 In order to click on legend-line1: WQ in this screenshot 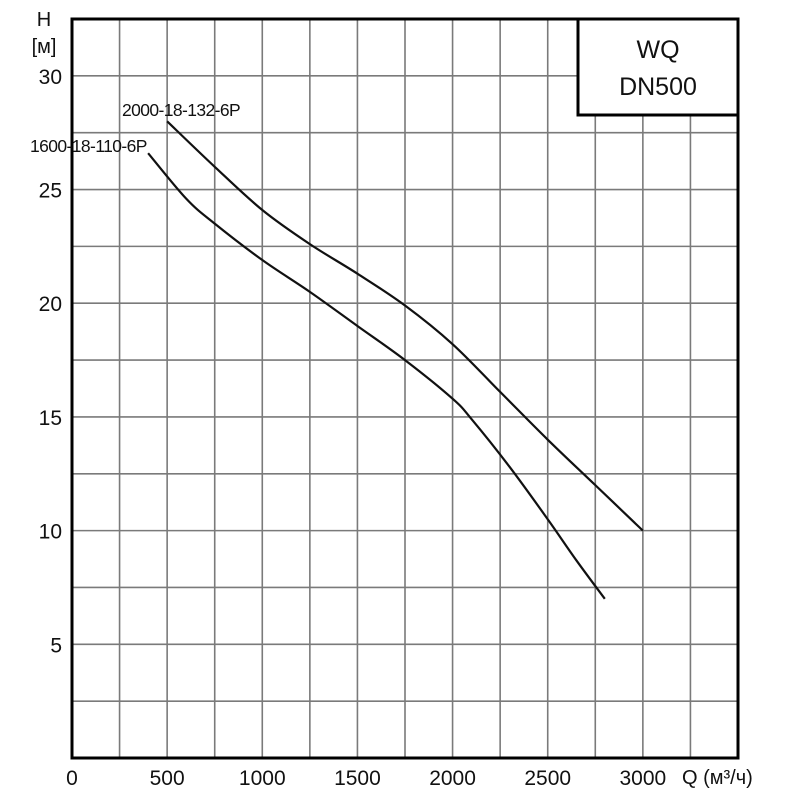, I will do `click(657, 50)`.